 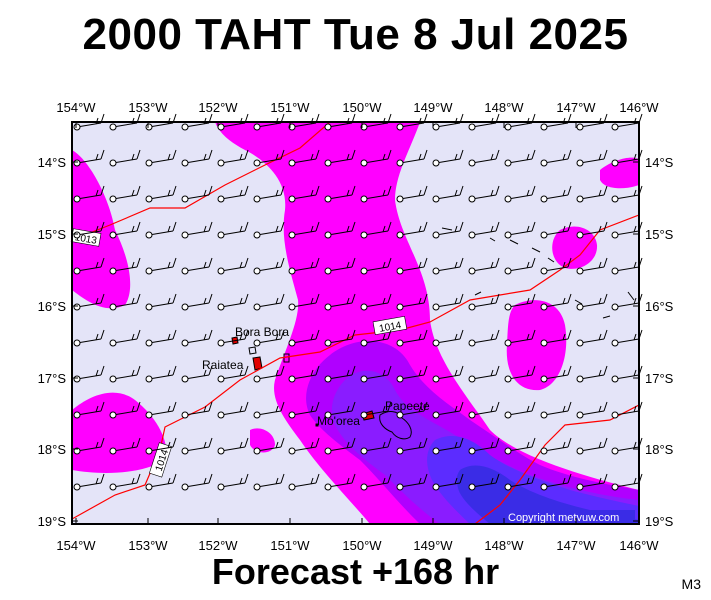 I want to click on lat-label-left: 14°S, so click(x=52, y=162).